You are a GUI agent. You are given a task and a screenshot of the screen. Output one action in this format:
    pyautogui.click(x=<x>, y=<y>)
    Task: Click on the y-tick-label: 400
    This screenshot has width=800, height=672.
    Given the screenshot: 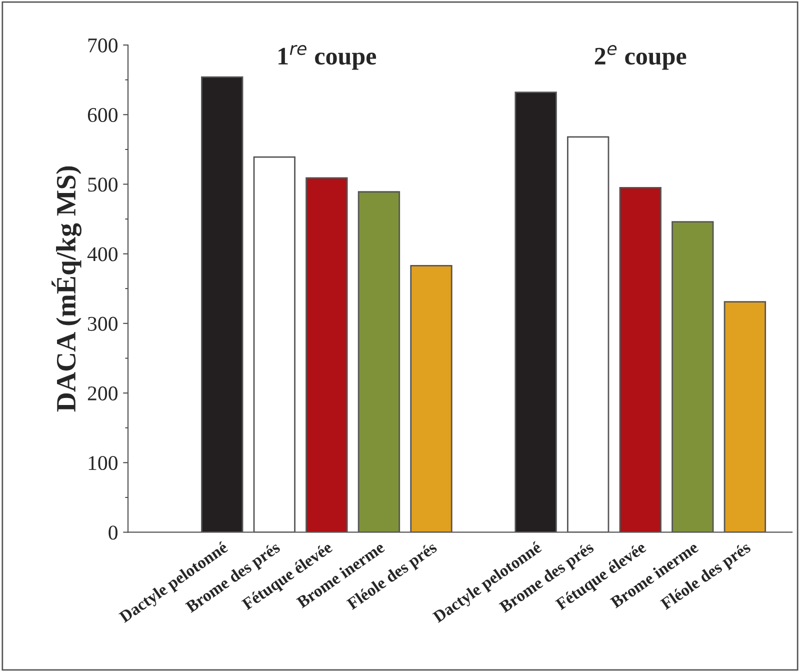 What is the action you would take?
    pyautogui.click(x=102, y=254)
    